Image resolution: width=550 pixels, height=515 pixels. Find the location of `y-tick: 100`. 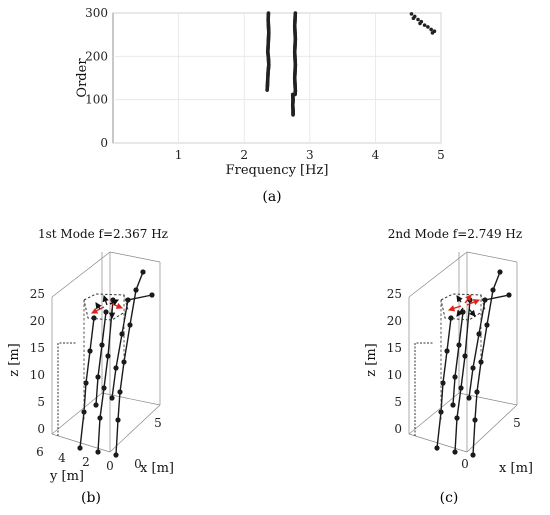

y-tick: 100 is located at coordinates (96, 100).